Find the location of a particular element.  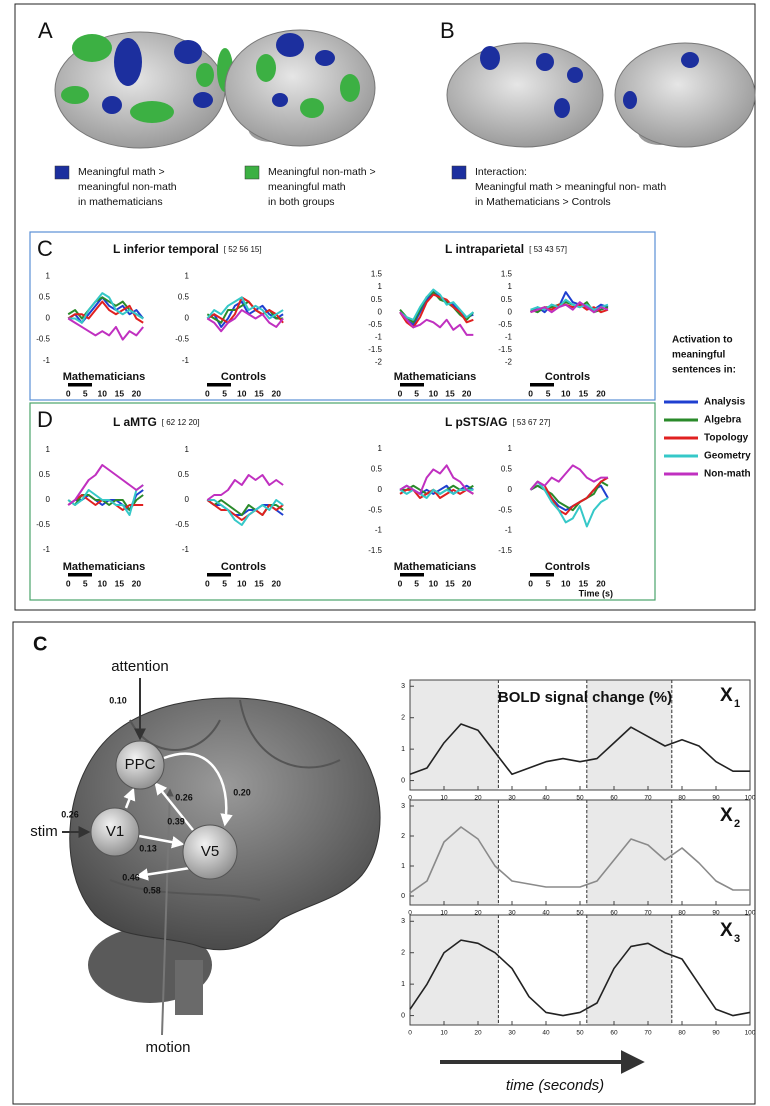

input-label: attention is located at coordinates (140, 666).